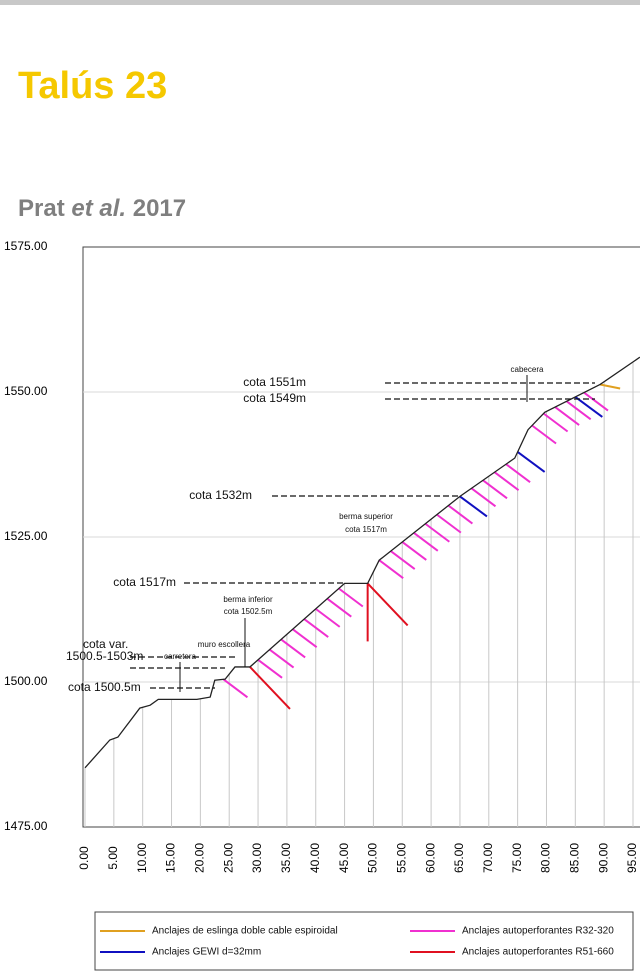 This screenshot has width=640, height=978. What do you see at coordinates (373, 858) in the screenshot?
I see `x-tick-label: 50.00` at bounding box center [373, 858].